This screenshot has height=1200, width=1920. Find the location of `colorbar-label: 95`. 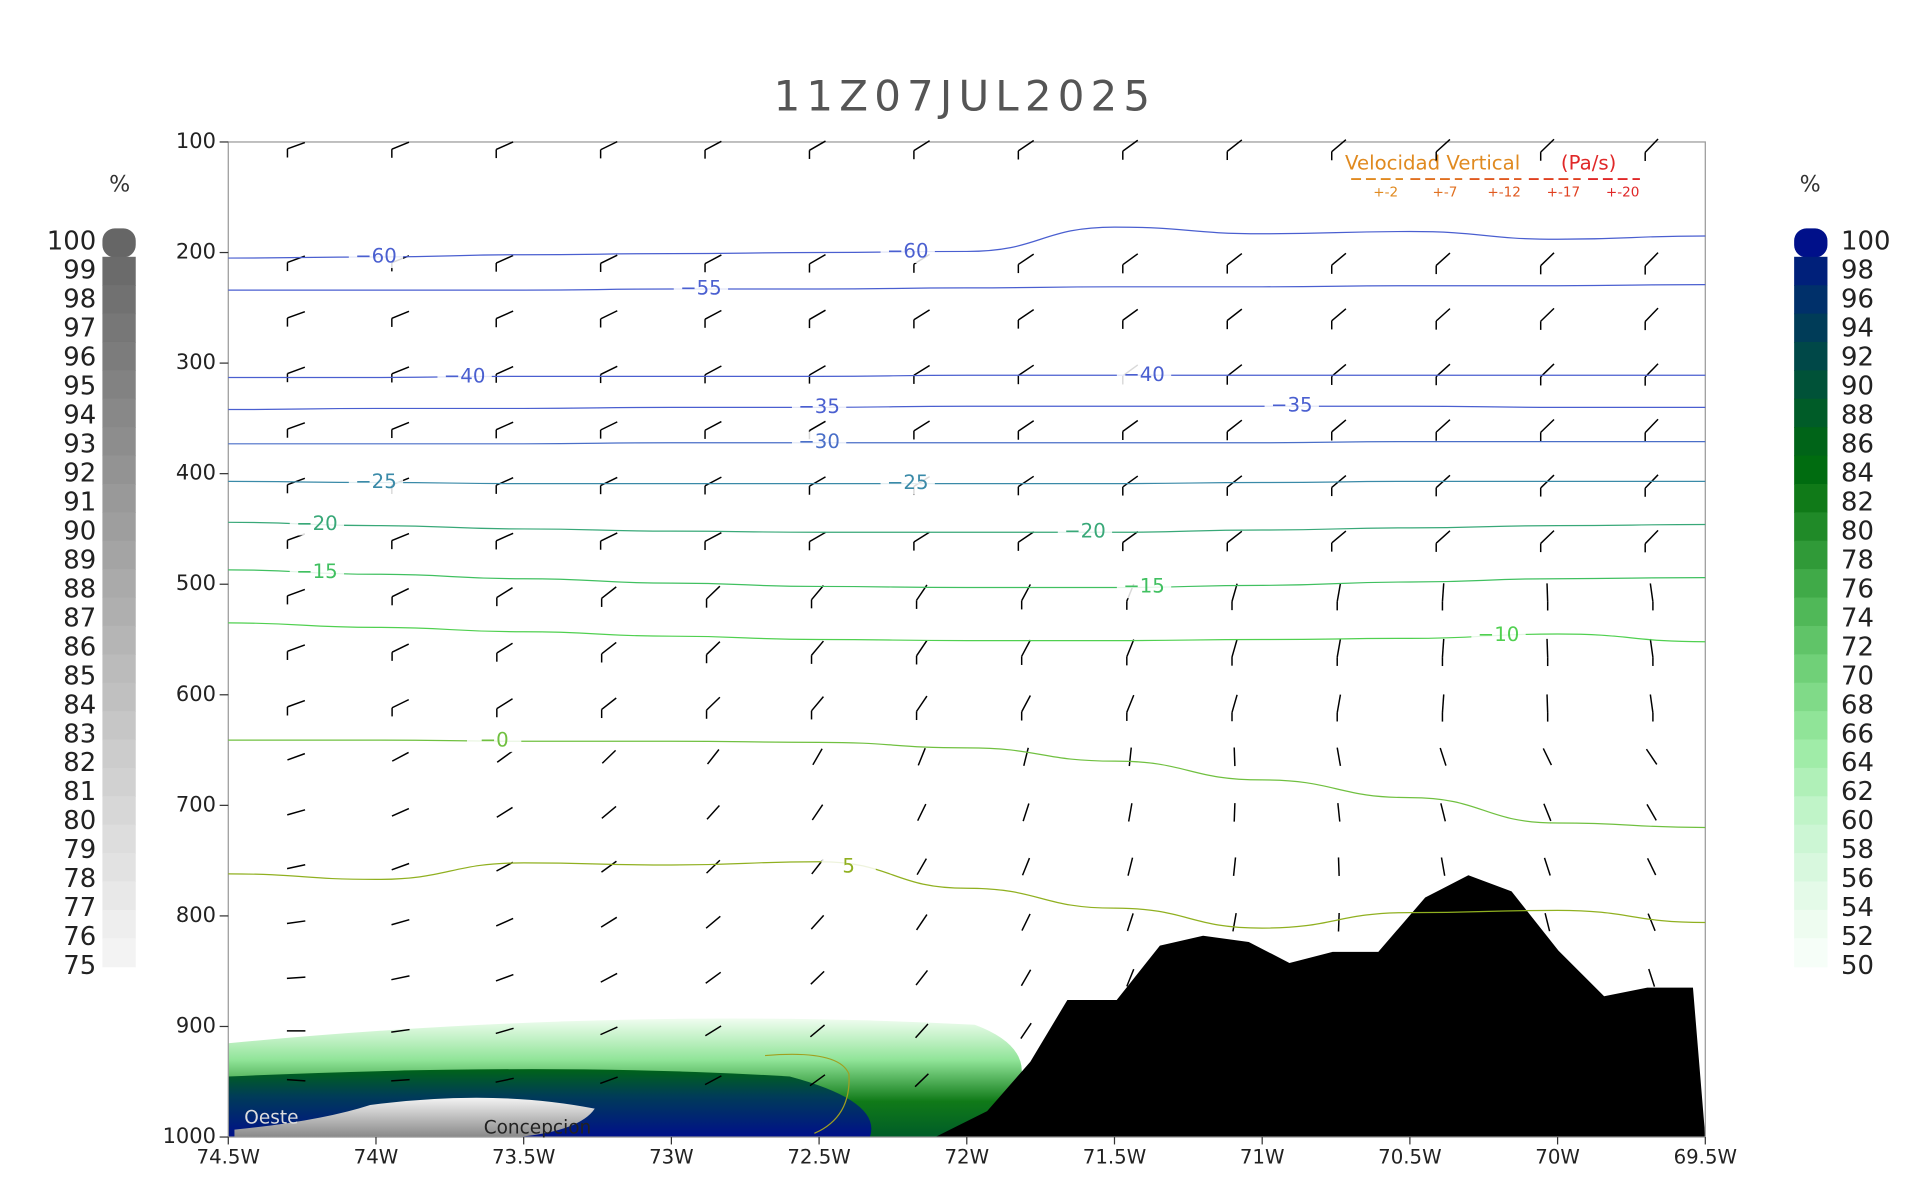

colorbar-label: 95 is located at coordinates (79, 386).